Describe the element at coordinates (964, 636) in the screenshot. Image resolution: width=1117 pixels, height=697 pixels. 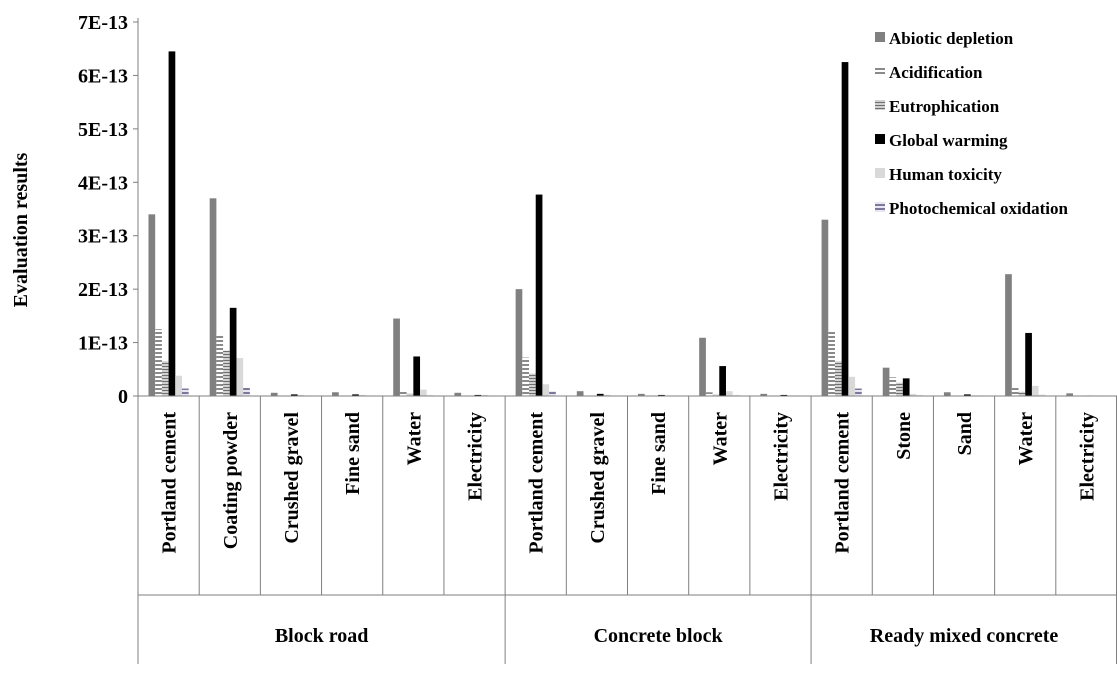
I see `group-label: Ready mixed concrete` at that location.